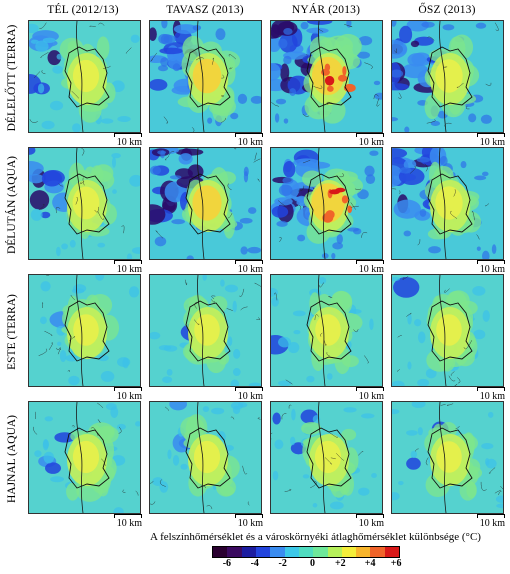 The width and height of the screenshot is (510, 574). What do you see at coordinates (340, 563) in the screenshot?
I see `legend-tick-label: +2` at bounding box center [340, 563].